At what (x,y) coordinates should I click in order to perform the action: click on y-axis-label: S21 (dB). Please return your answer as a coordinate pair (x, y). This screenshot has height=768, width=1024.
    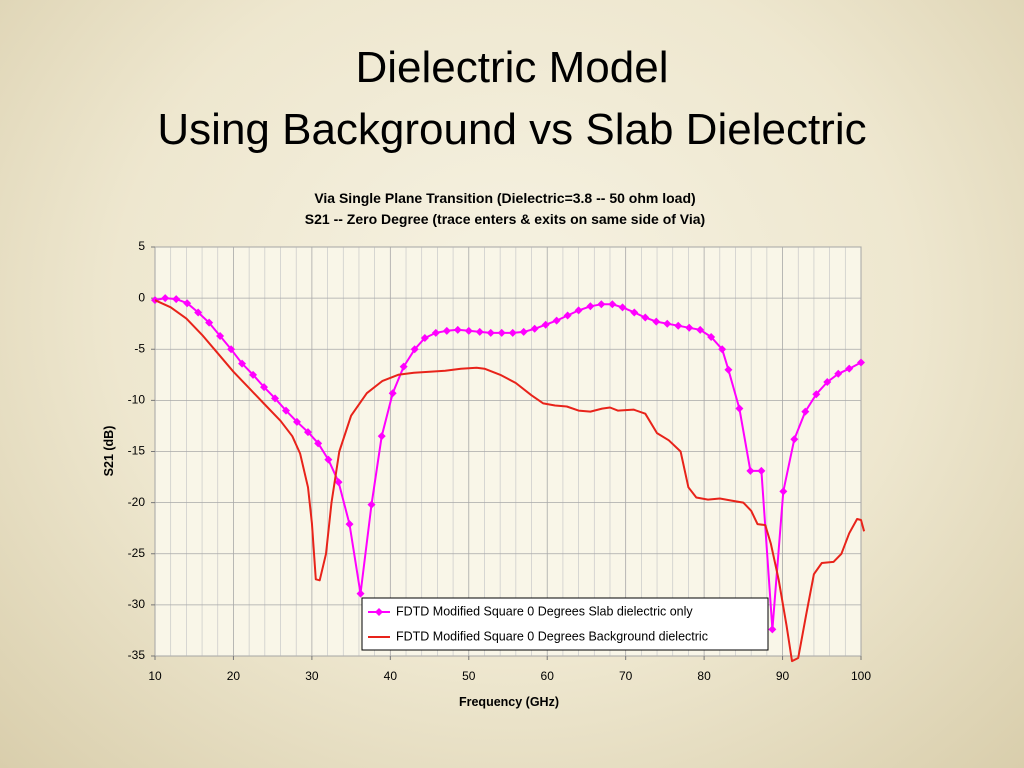
    Looking at the image, I should click on (109, 451).